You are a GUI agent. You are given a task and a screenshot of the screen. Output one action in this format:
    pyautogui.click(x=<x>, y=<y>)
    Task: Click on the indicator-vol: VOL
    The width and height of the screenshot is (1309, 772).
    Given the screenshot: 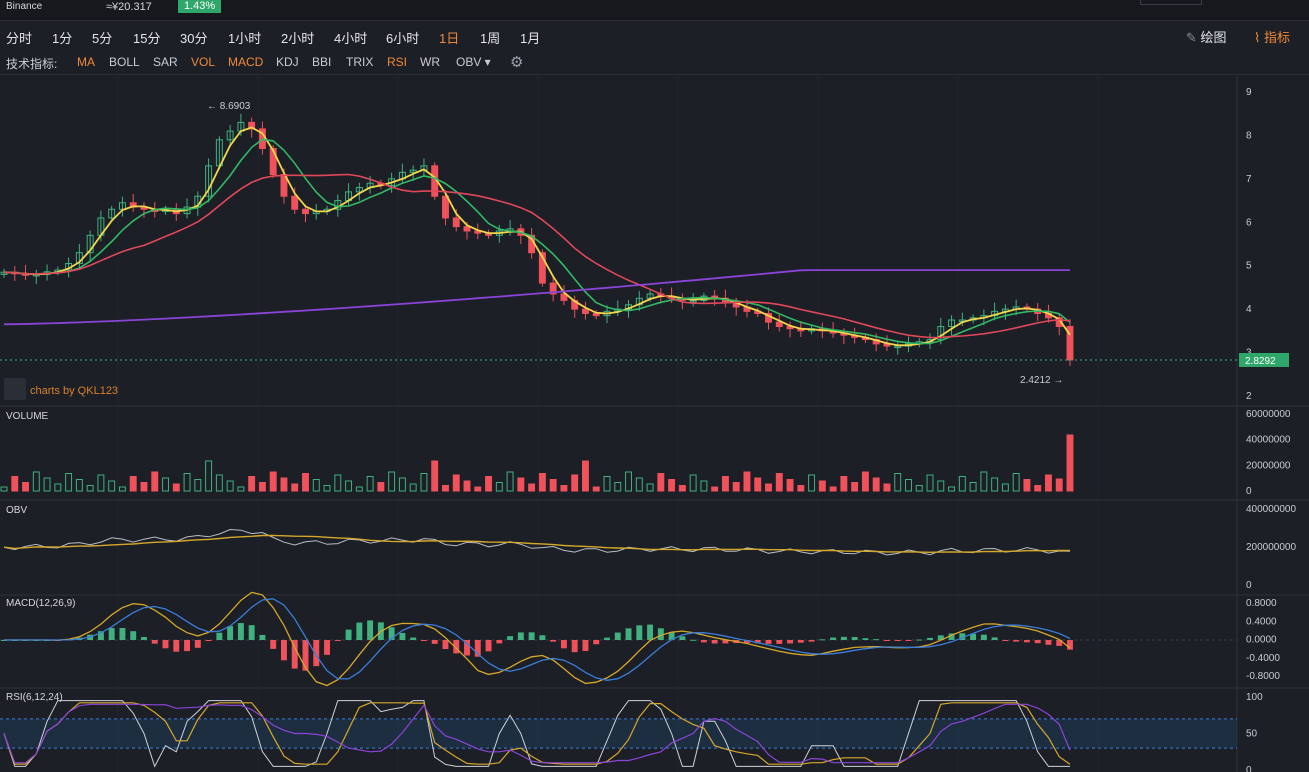 What is the action you would take?
    pyautogui.click(x=203, y=62)
    